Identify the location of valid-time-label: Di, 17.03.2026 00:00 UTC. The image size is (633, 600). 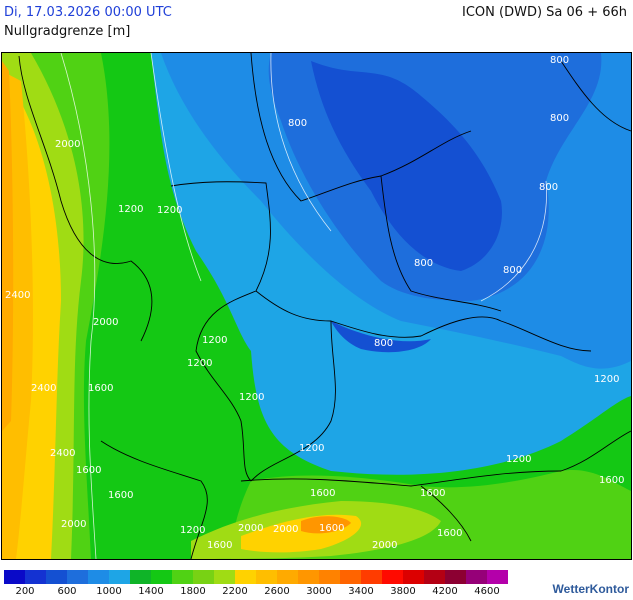
(88, 12).